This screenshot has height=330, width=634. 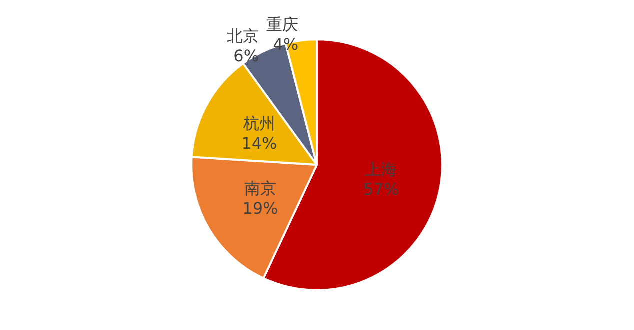 I want to click on slice-label: 南京, so click(x=260, y=188).